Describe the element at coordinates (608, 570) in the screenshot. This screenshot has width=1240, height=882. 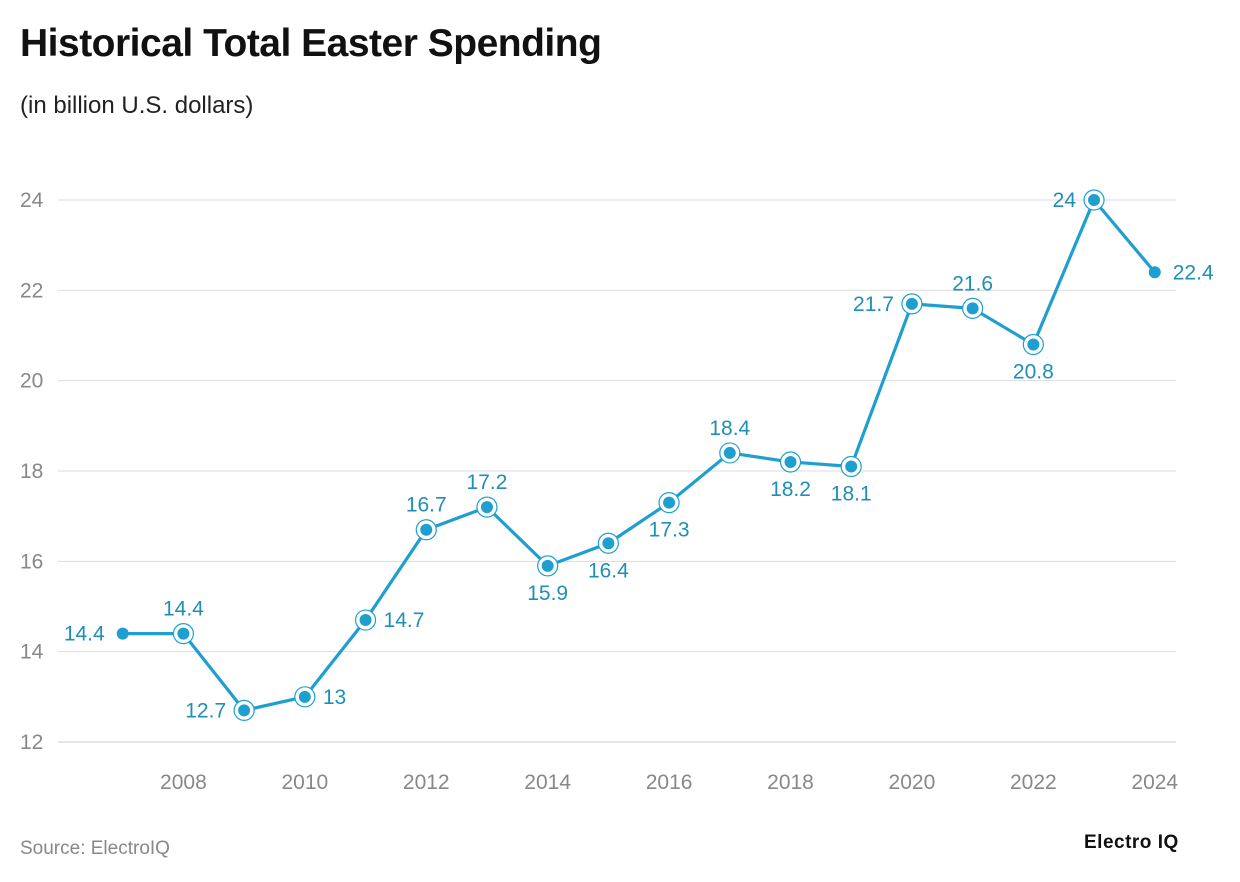
I see `data-label: 16.4` at that location.